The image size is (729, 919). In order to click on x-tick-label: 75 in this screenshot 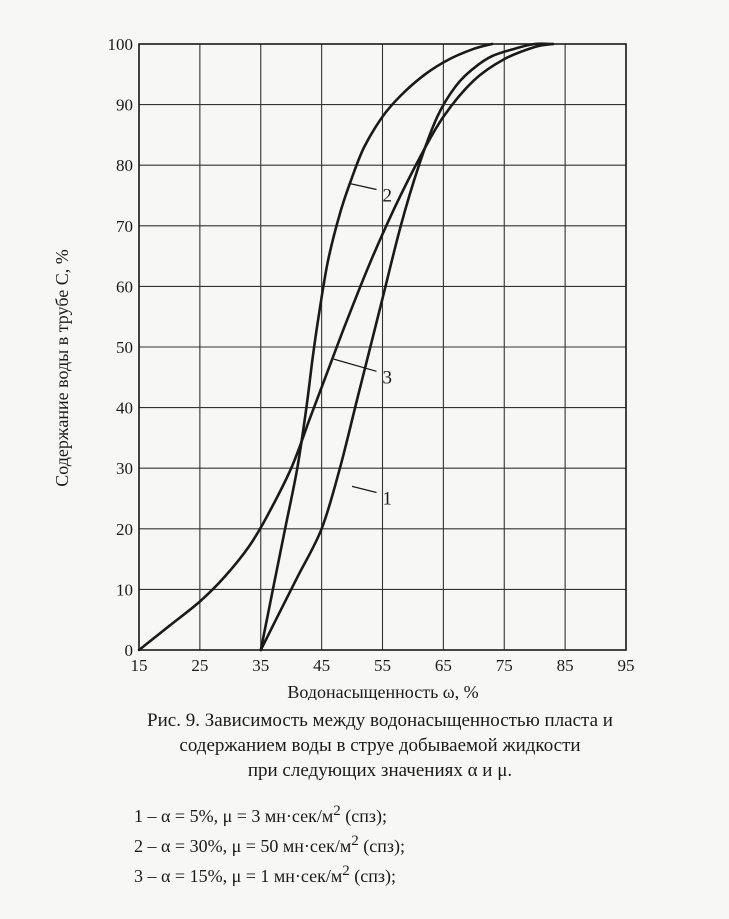, I will do `click(504, 665)`.